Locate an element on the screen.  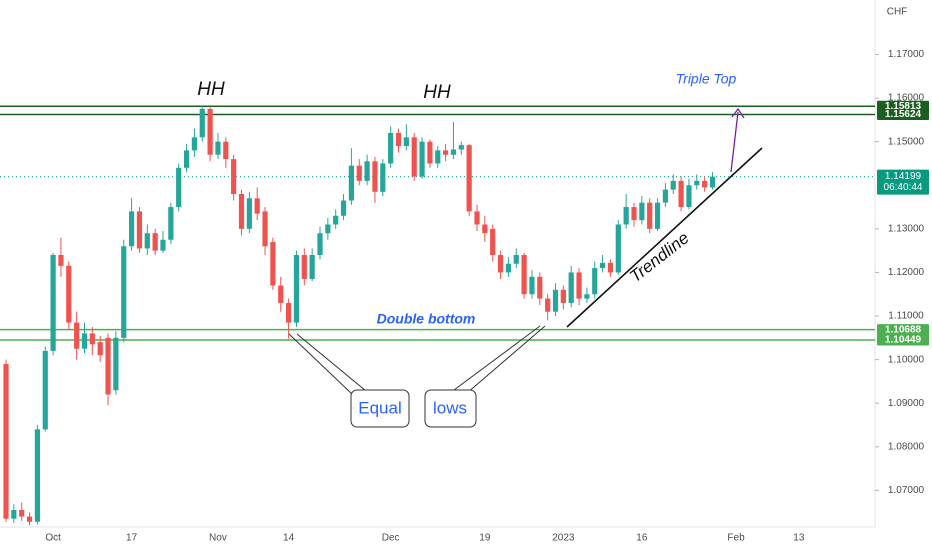
x-tick-label: Dec is located at coordinates (391, 538).